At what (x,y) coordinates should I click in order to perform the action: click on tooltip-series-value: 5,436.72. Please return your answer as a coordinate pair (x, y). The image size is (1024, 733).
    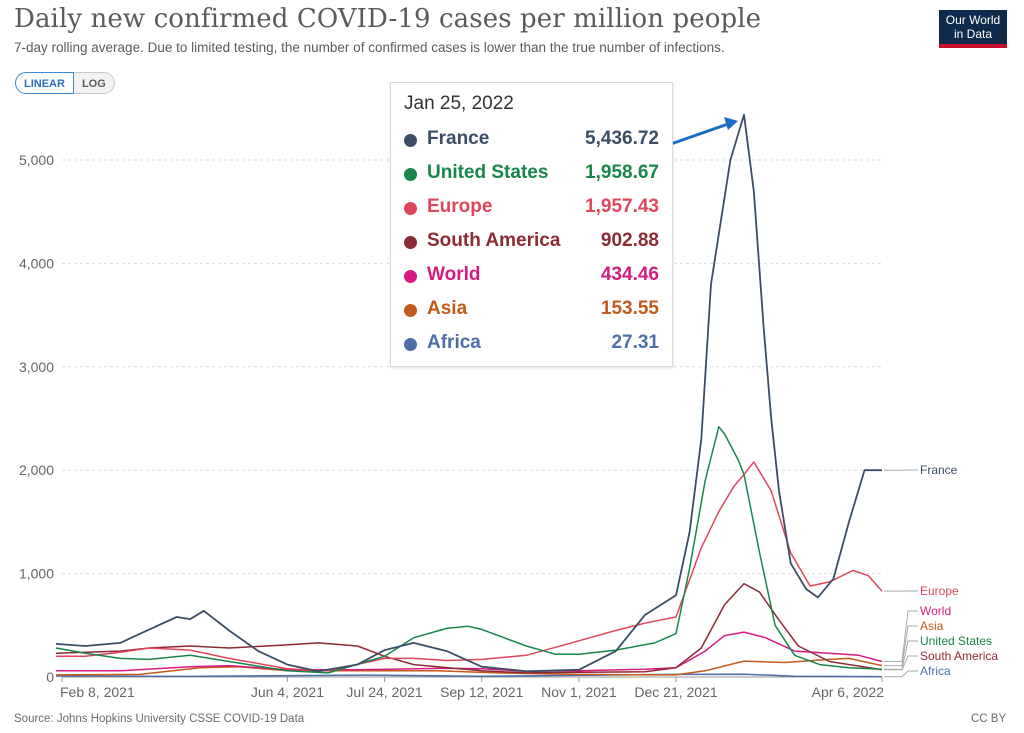
    Looking at the image, I should click on (622, 138).